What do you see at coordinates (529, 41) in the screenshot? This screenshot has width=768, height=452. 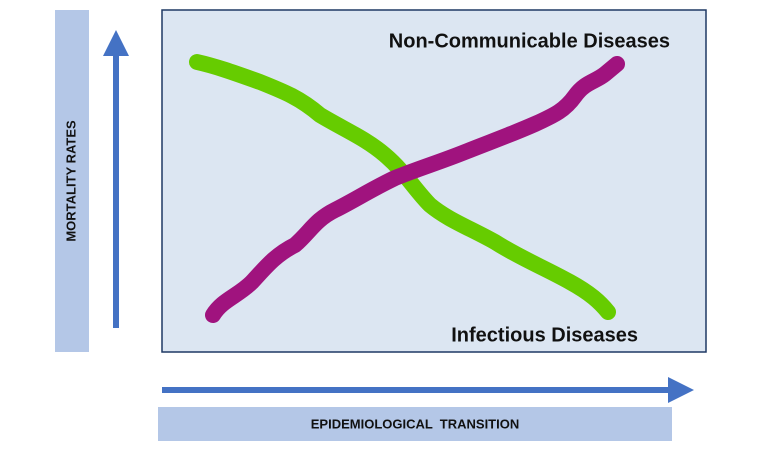 I see `curve-label: Non-Communicable Diseases` at bounding box center [529, 41].